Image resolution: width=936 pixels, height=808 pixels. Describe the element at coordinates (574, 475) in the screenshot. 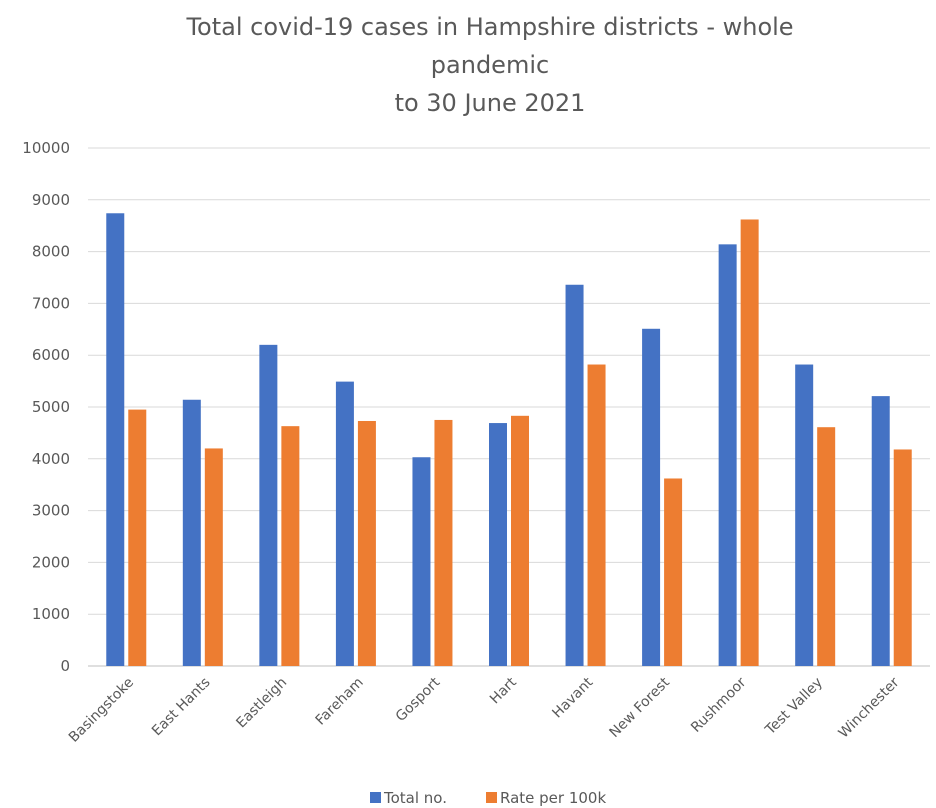

I see `bar-total-no-havant` at that location.